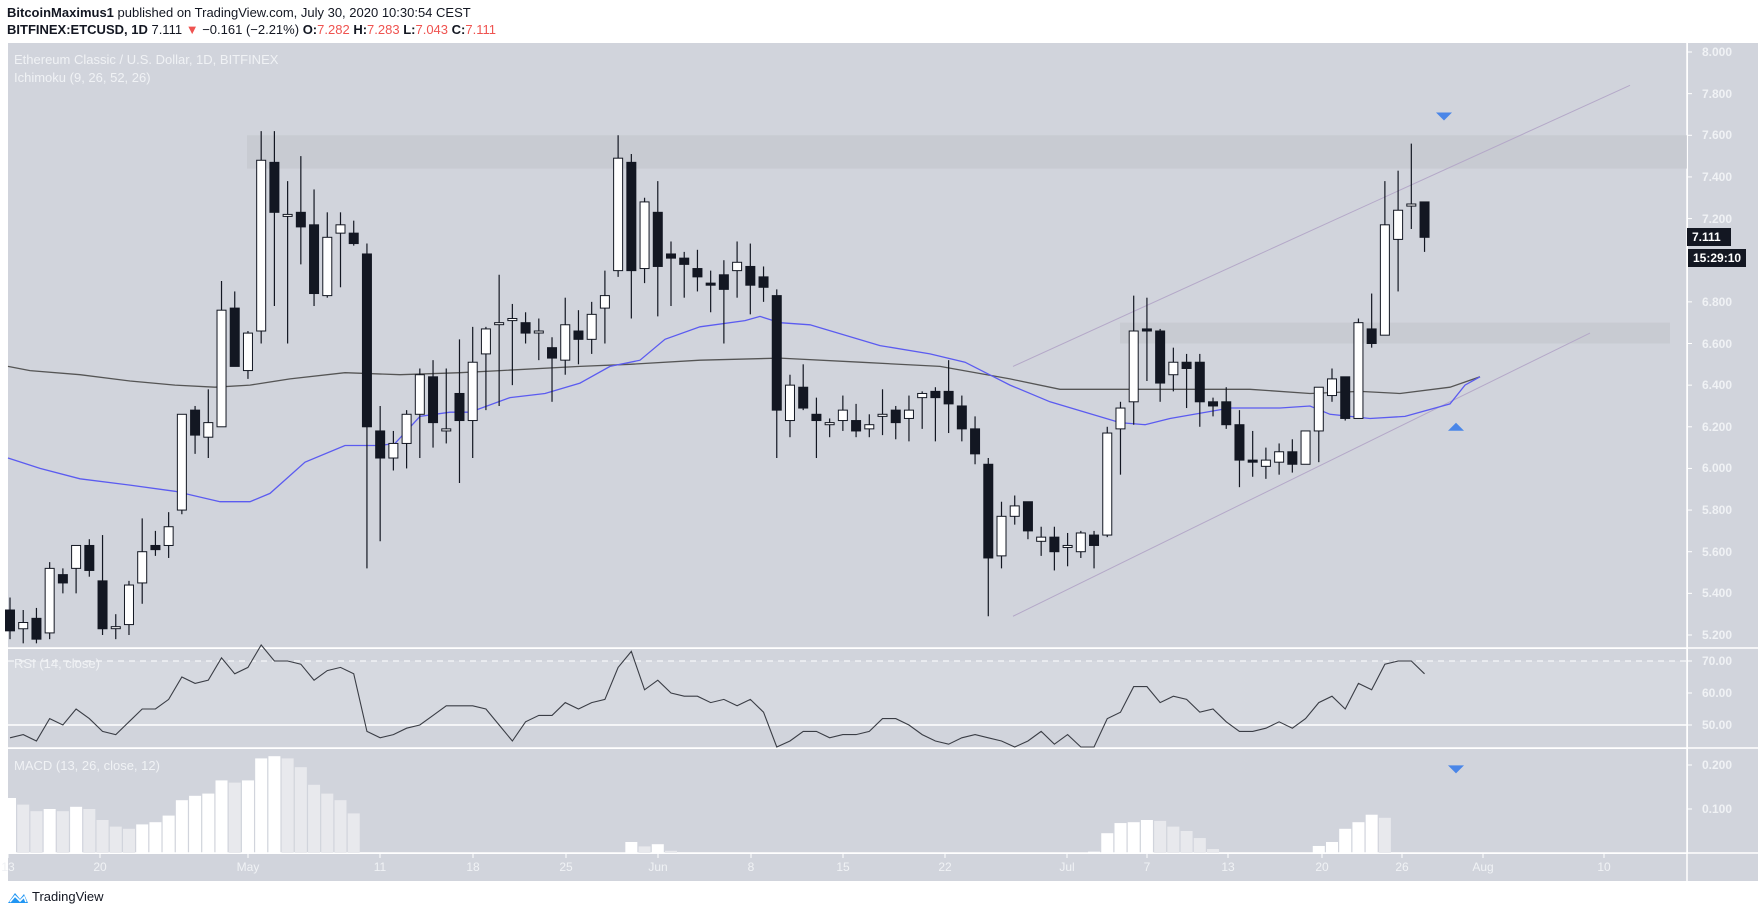 Image resolution: width=1758 pixels, height=918 pixels. What do you see at coordinates (658, 867) in the screenshot?
I see `date-tick-label: Jun` at bounding box center [658, 867].